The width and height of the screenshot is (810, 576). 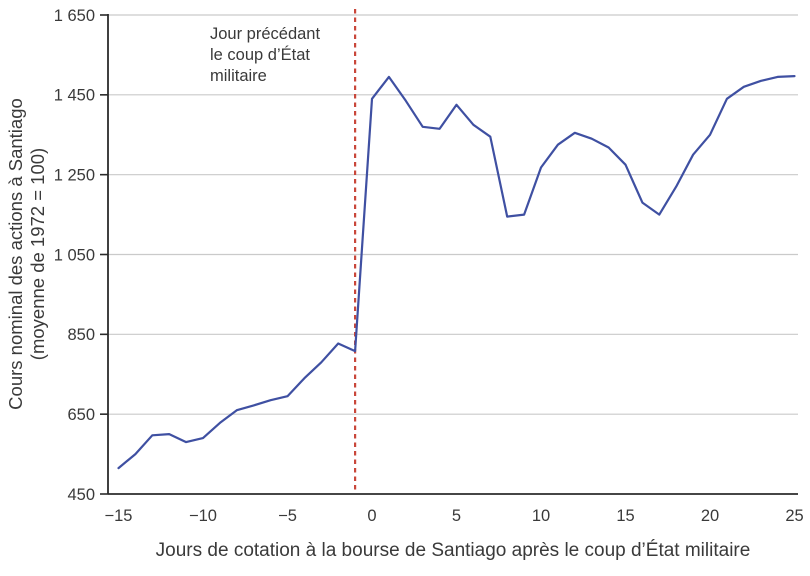 I want to click on svg-text: 25, so click(x=794, y=516).